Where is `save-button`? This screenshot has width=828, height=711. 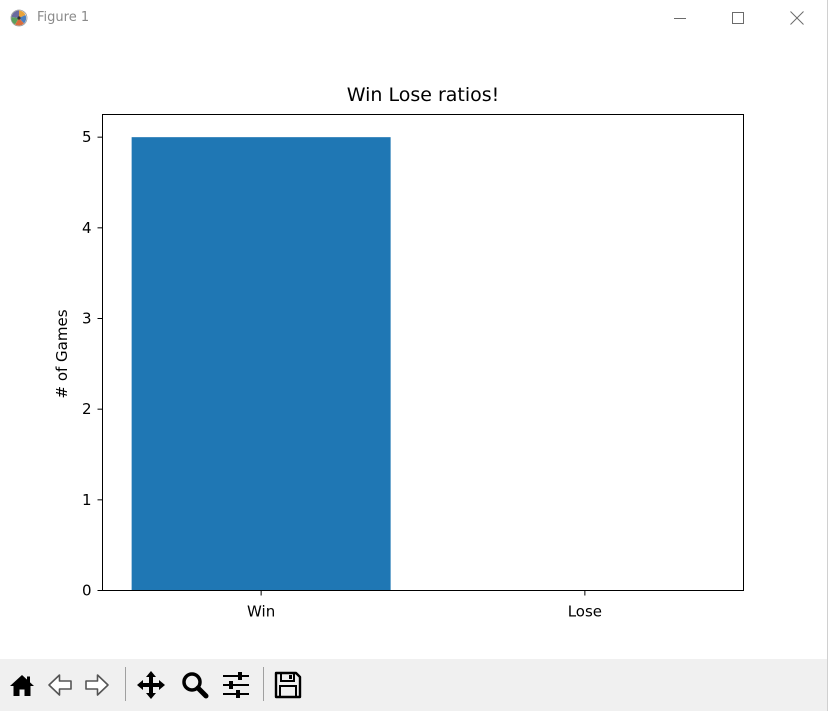
save-button is located at coordinates (287, 685).